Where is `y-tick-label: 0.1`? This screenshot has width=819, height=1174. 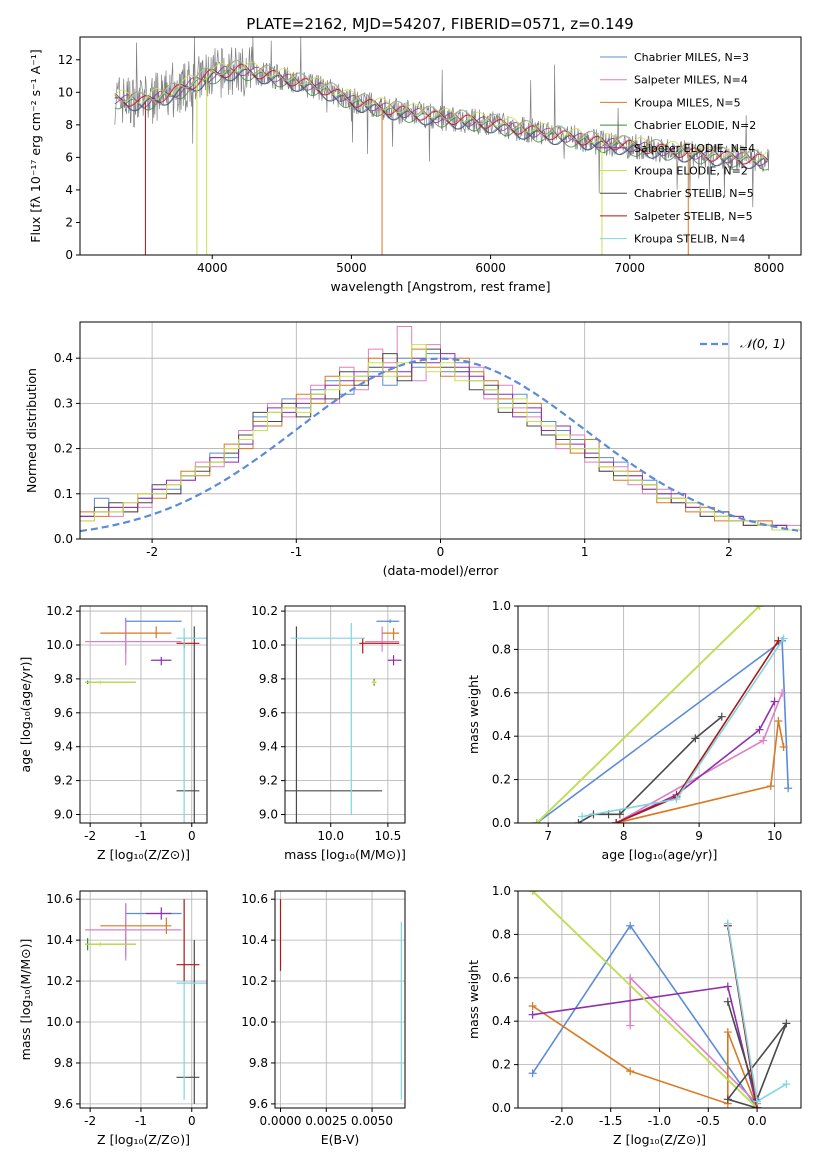
y-tick-label: 0.1 is located at coordinates (63, 494).